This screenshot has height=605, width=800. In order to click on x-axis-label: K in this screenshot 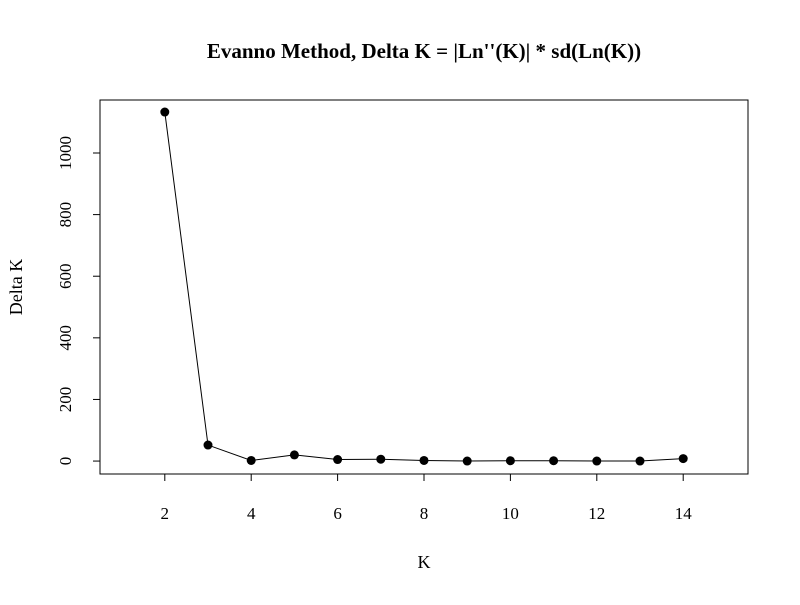, I will do `click(424, 562)`.